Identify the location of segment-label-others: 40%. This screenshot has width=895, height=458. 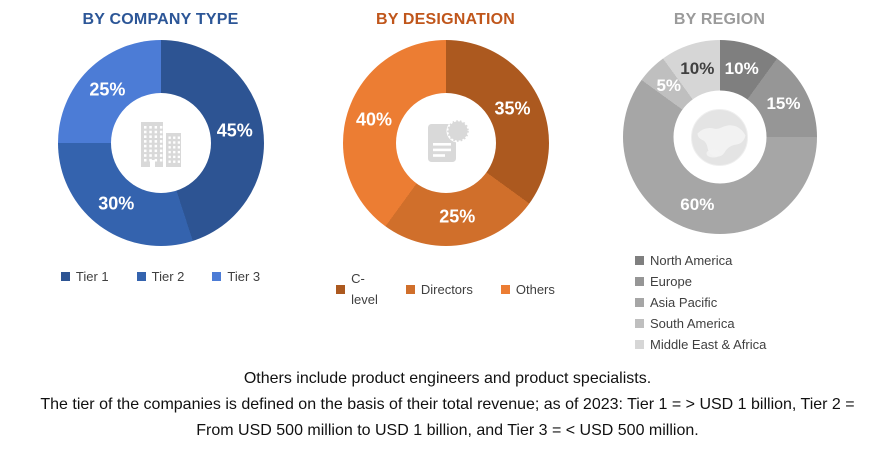
(373, 119).